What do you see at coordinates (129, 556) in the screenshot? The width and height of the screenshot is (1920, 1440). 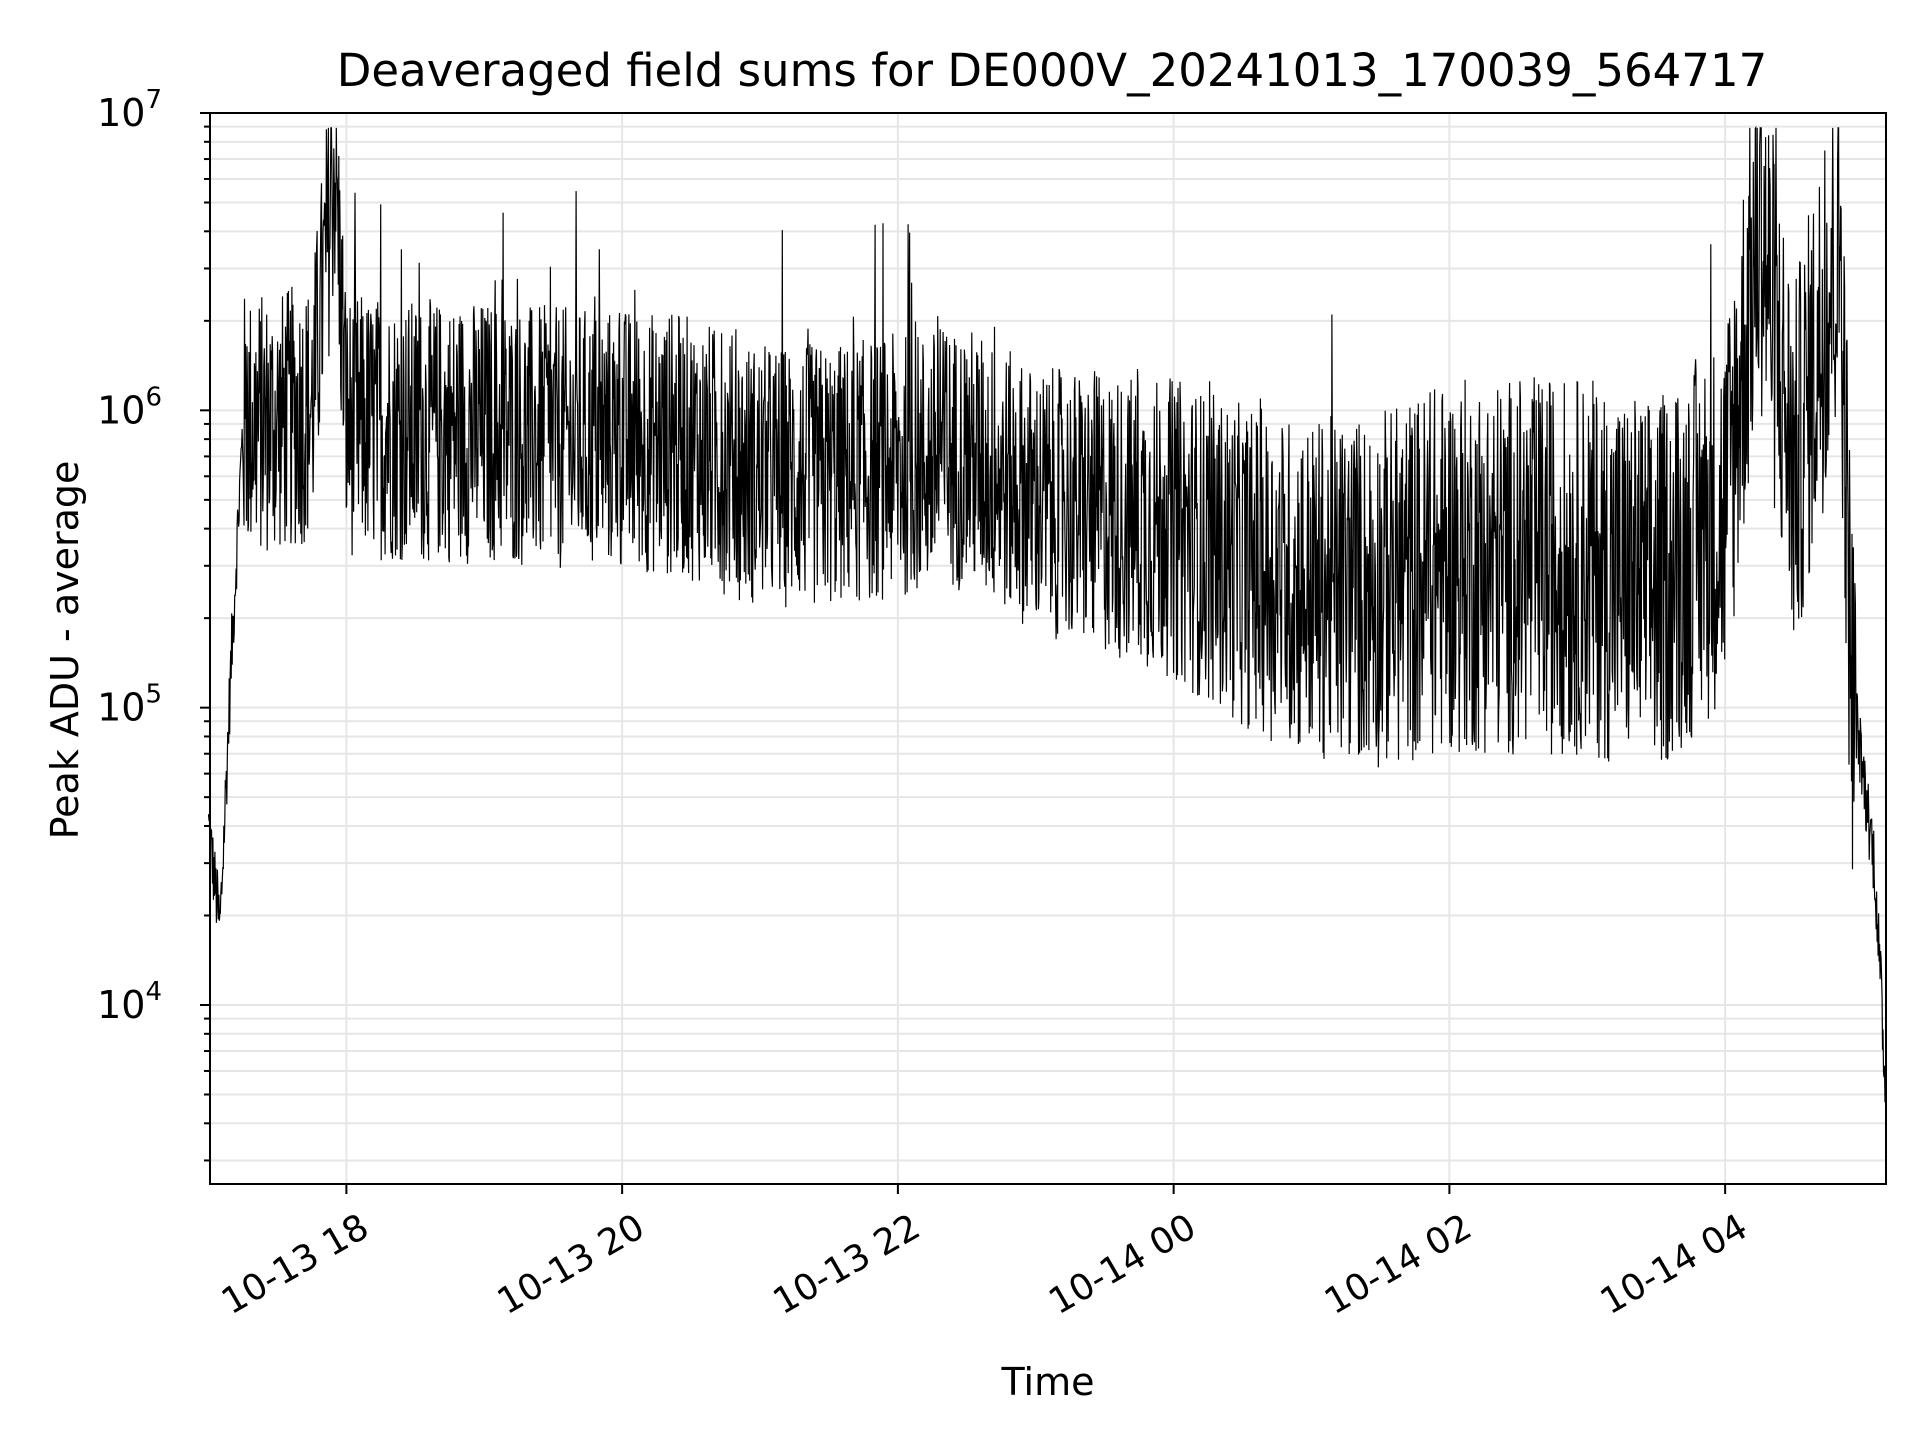 I see `y-tick-labels: 10⁴ 10⁵ 10⁶ 10⁷` at bounding box center [129, 556].